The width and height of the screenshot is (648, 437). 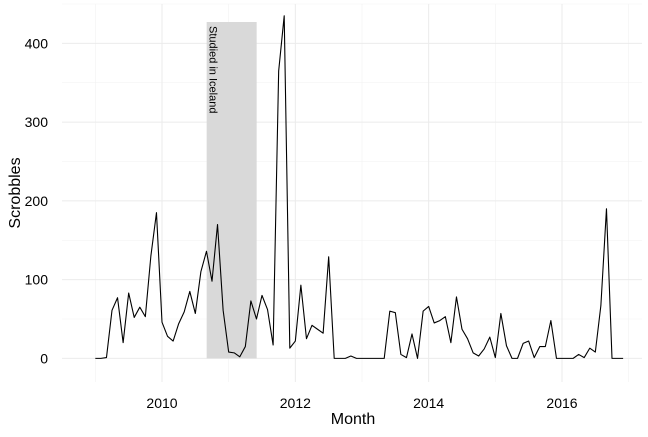 I want to click on annotation-layer: Studied in Iceland, so click(x=231, y=190).